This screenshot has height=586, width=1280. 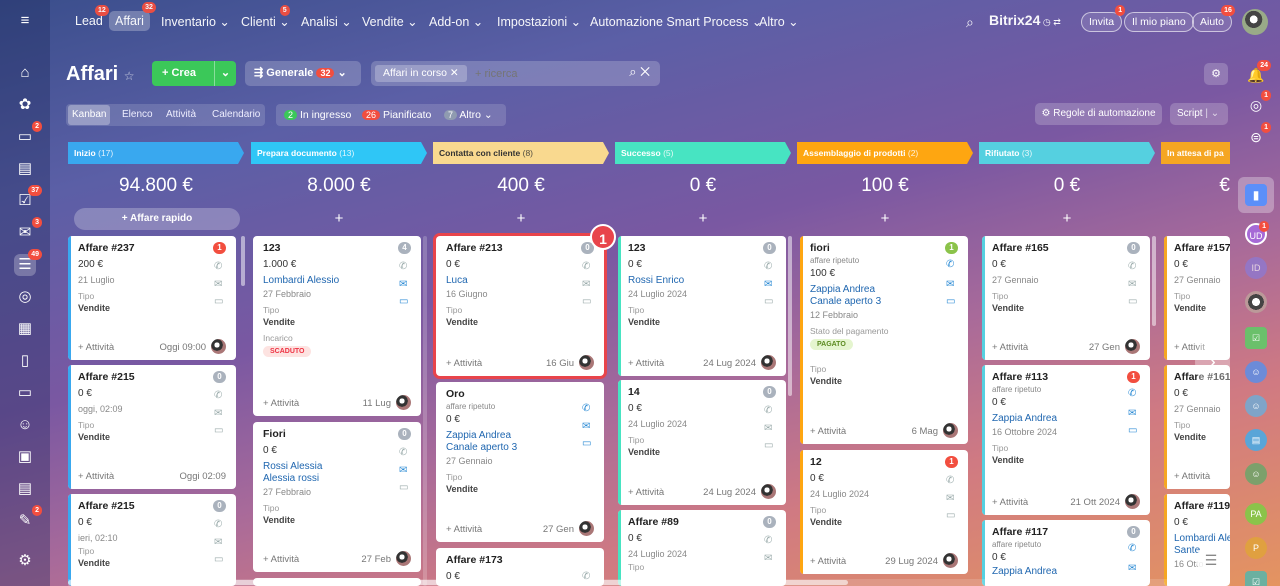 I want to click on user-avatar, so click(x=1255, y=22).